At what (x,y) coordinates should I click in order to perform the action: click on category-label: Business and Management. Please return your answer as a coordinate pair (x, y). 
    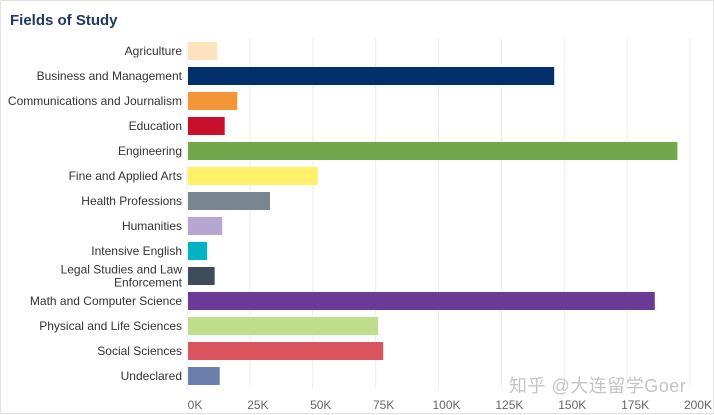
    Looking at the image, I should click on (110, 76).